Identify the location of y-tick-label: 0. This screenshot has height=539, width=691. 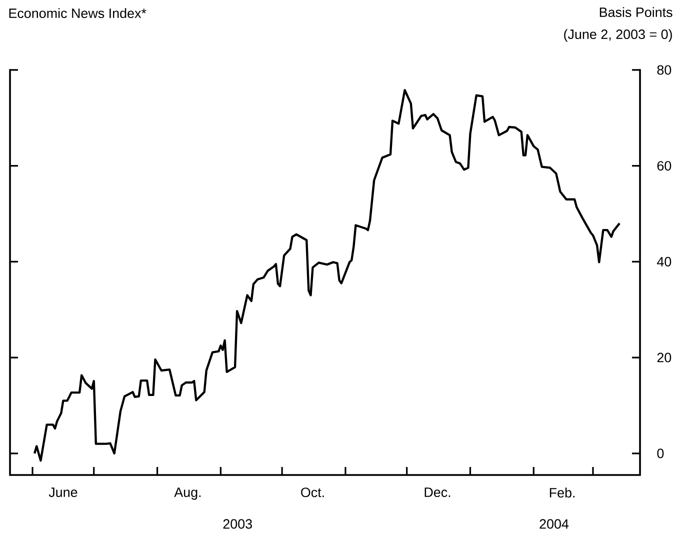
(660, 453).